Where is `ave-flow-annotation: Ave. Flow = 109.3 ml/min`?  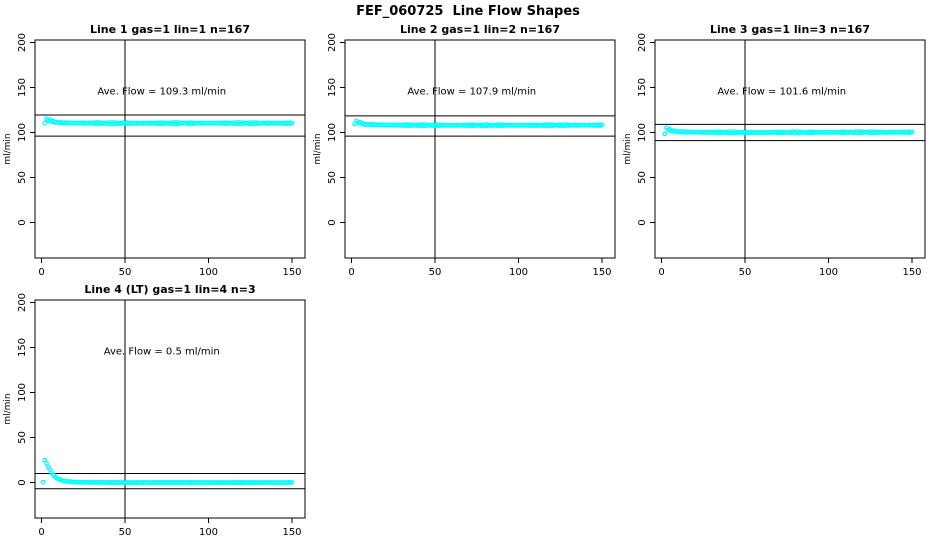 ave-flow-annotation: Ave. Flow = 109.3 ml/min is located at coordinates (161, 92).